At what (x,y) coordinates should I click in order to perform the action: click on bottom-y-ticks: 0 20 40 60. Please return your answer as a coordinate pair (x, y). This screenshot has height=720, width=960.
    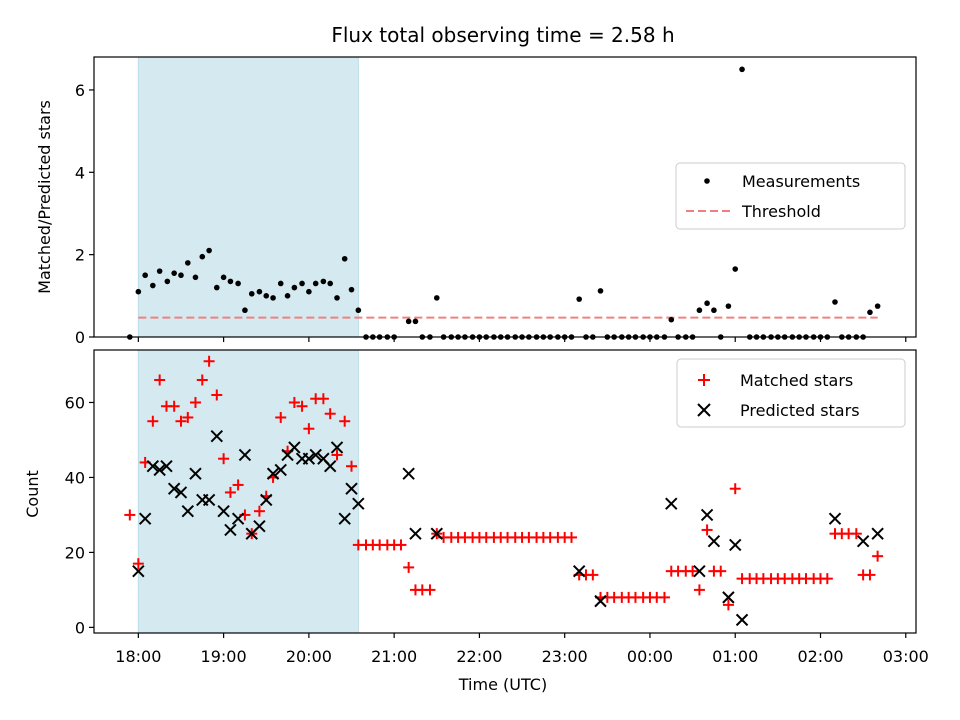
    Looking at the image, I should click on (79, 515).